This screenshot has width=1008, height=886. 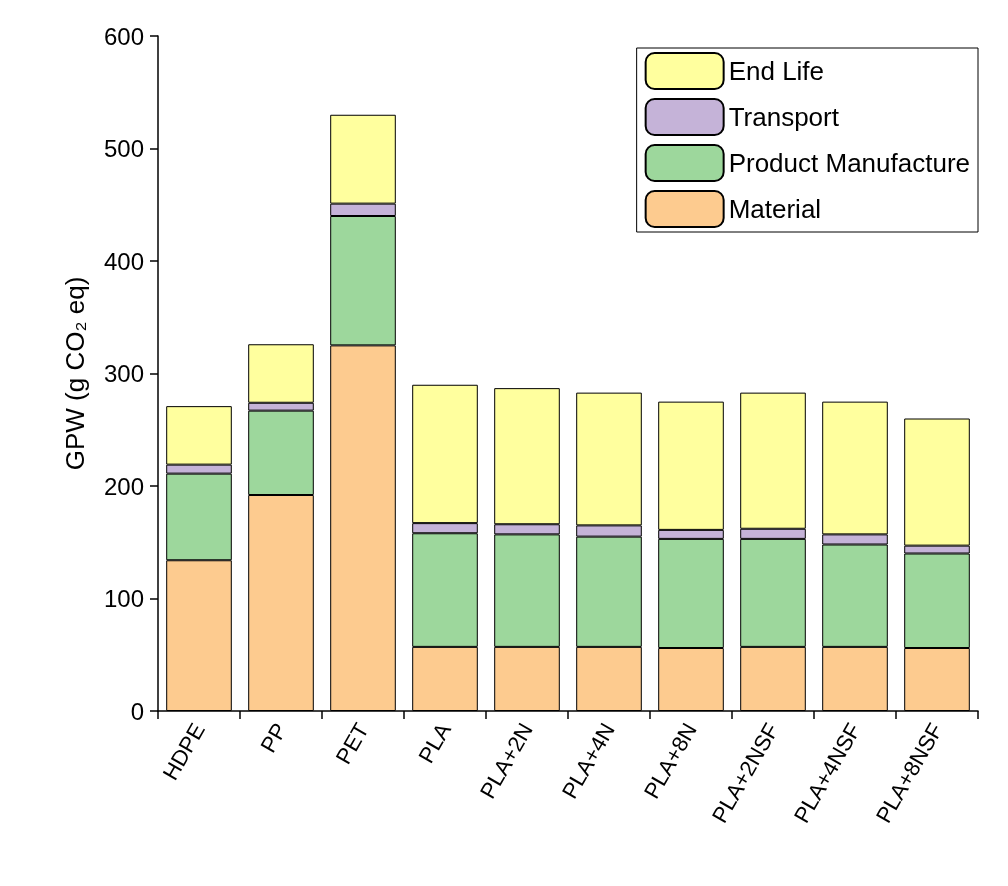 I want to click on y-tick-label: 0, so click(x=137, y=711).